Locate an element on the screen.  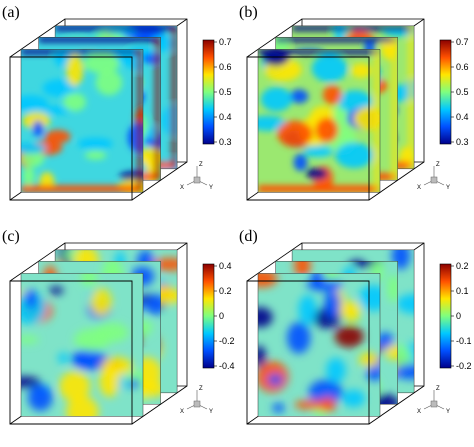
colorbar-tick-label: -0.4 is located at coordinates (227, 366).